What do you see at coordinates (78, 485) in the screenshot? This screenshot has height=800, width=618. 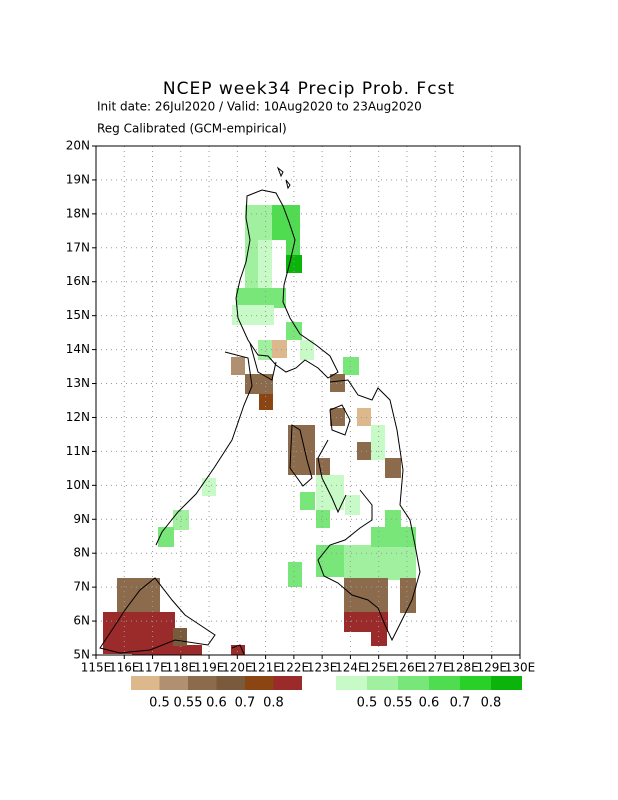 I see `y-tick-label: 10N` at bounding box center [78, 485].